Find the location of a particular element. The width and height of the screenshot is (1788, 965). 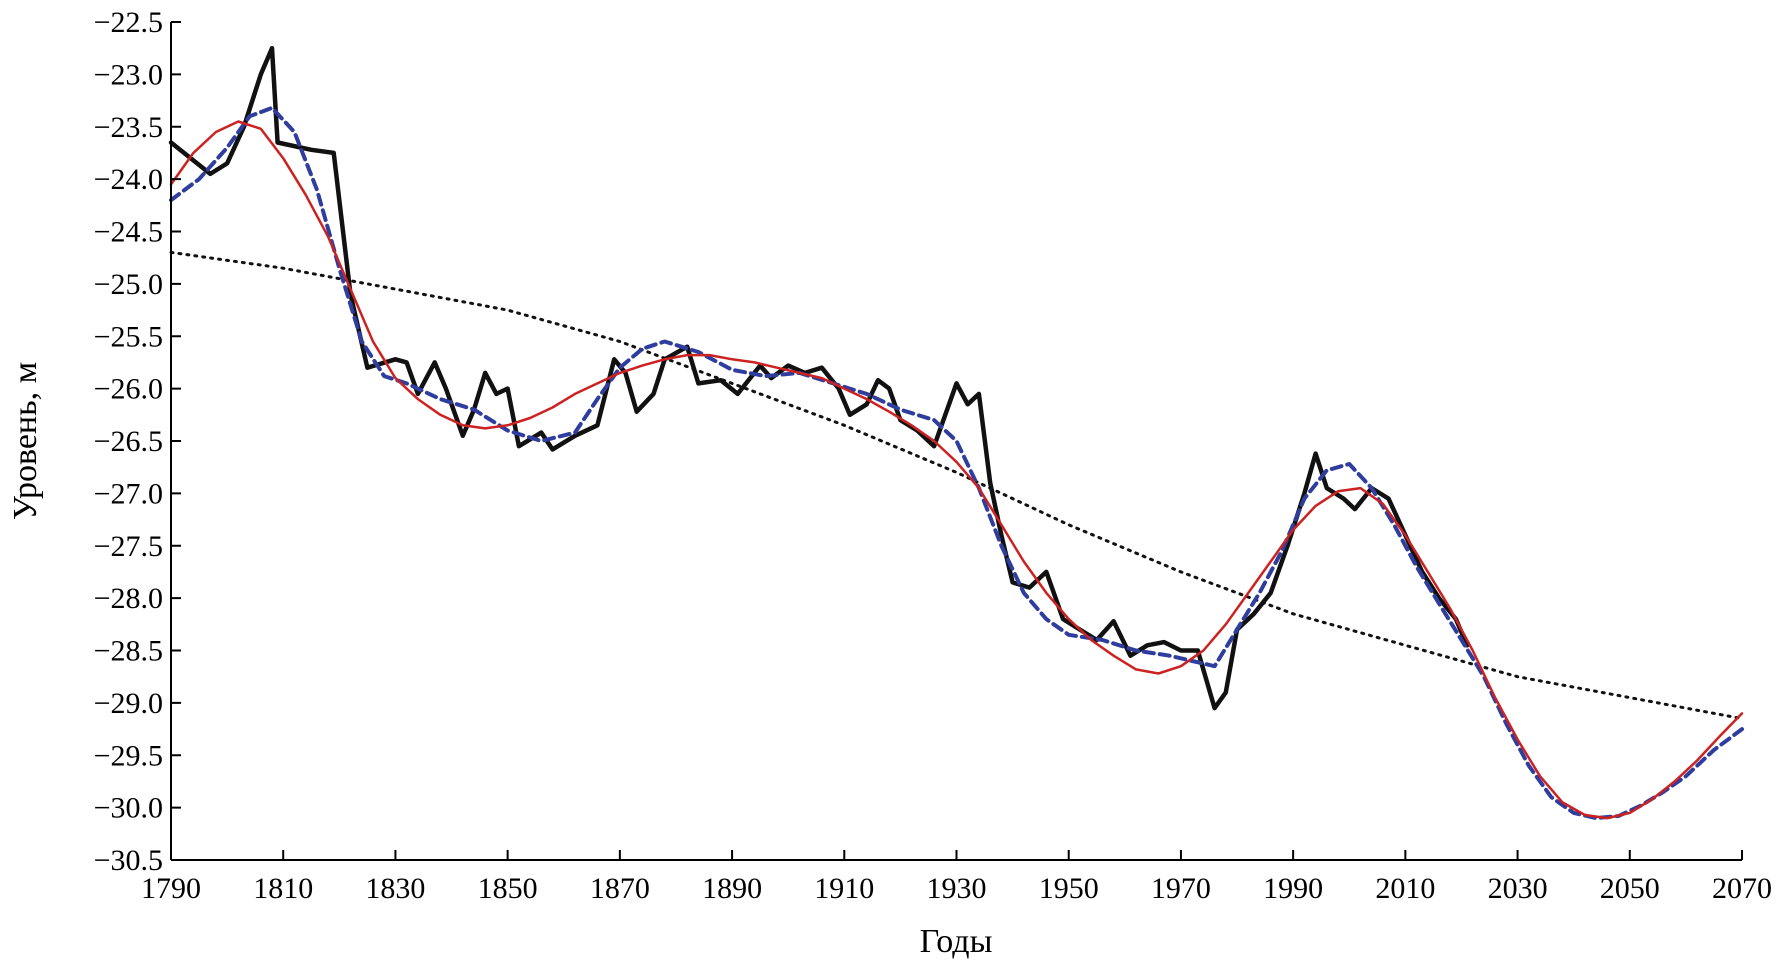

y-tick-label: −28.0 is located at coordinates (128, 598).